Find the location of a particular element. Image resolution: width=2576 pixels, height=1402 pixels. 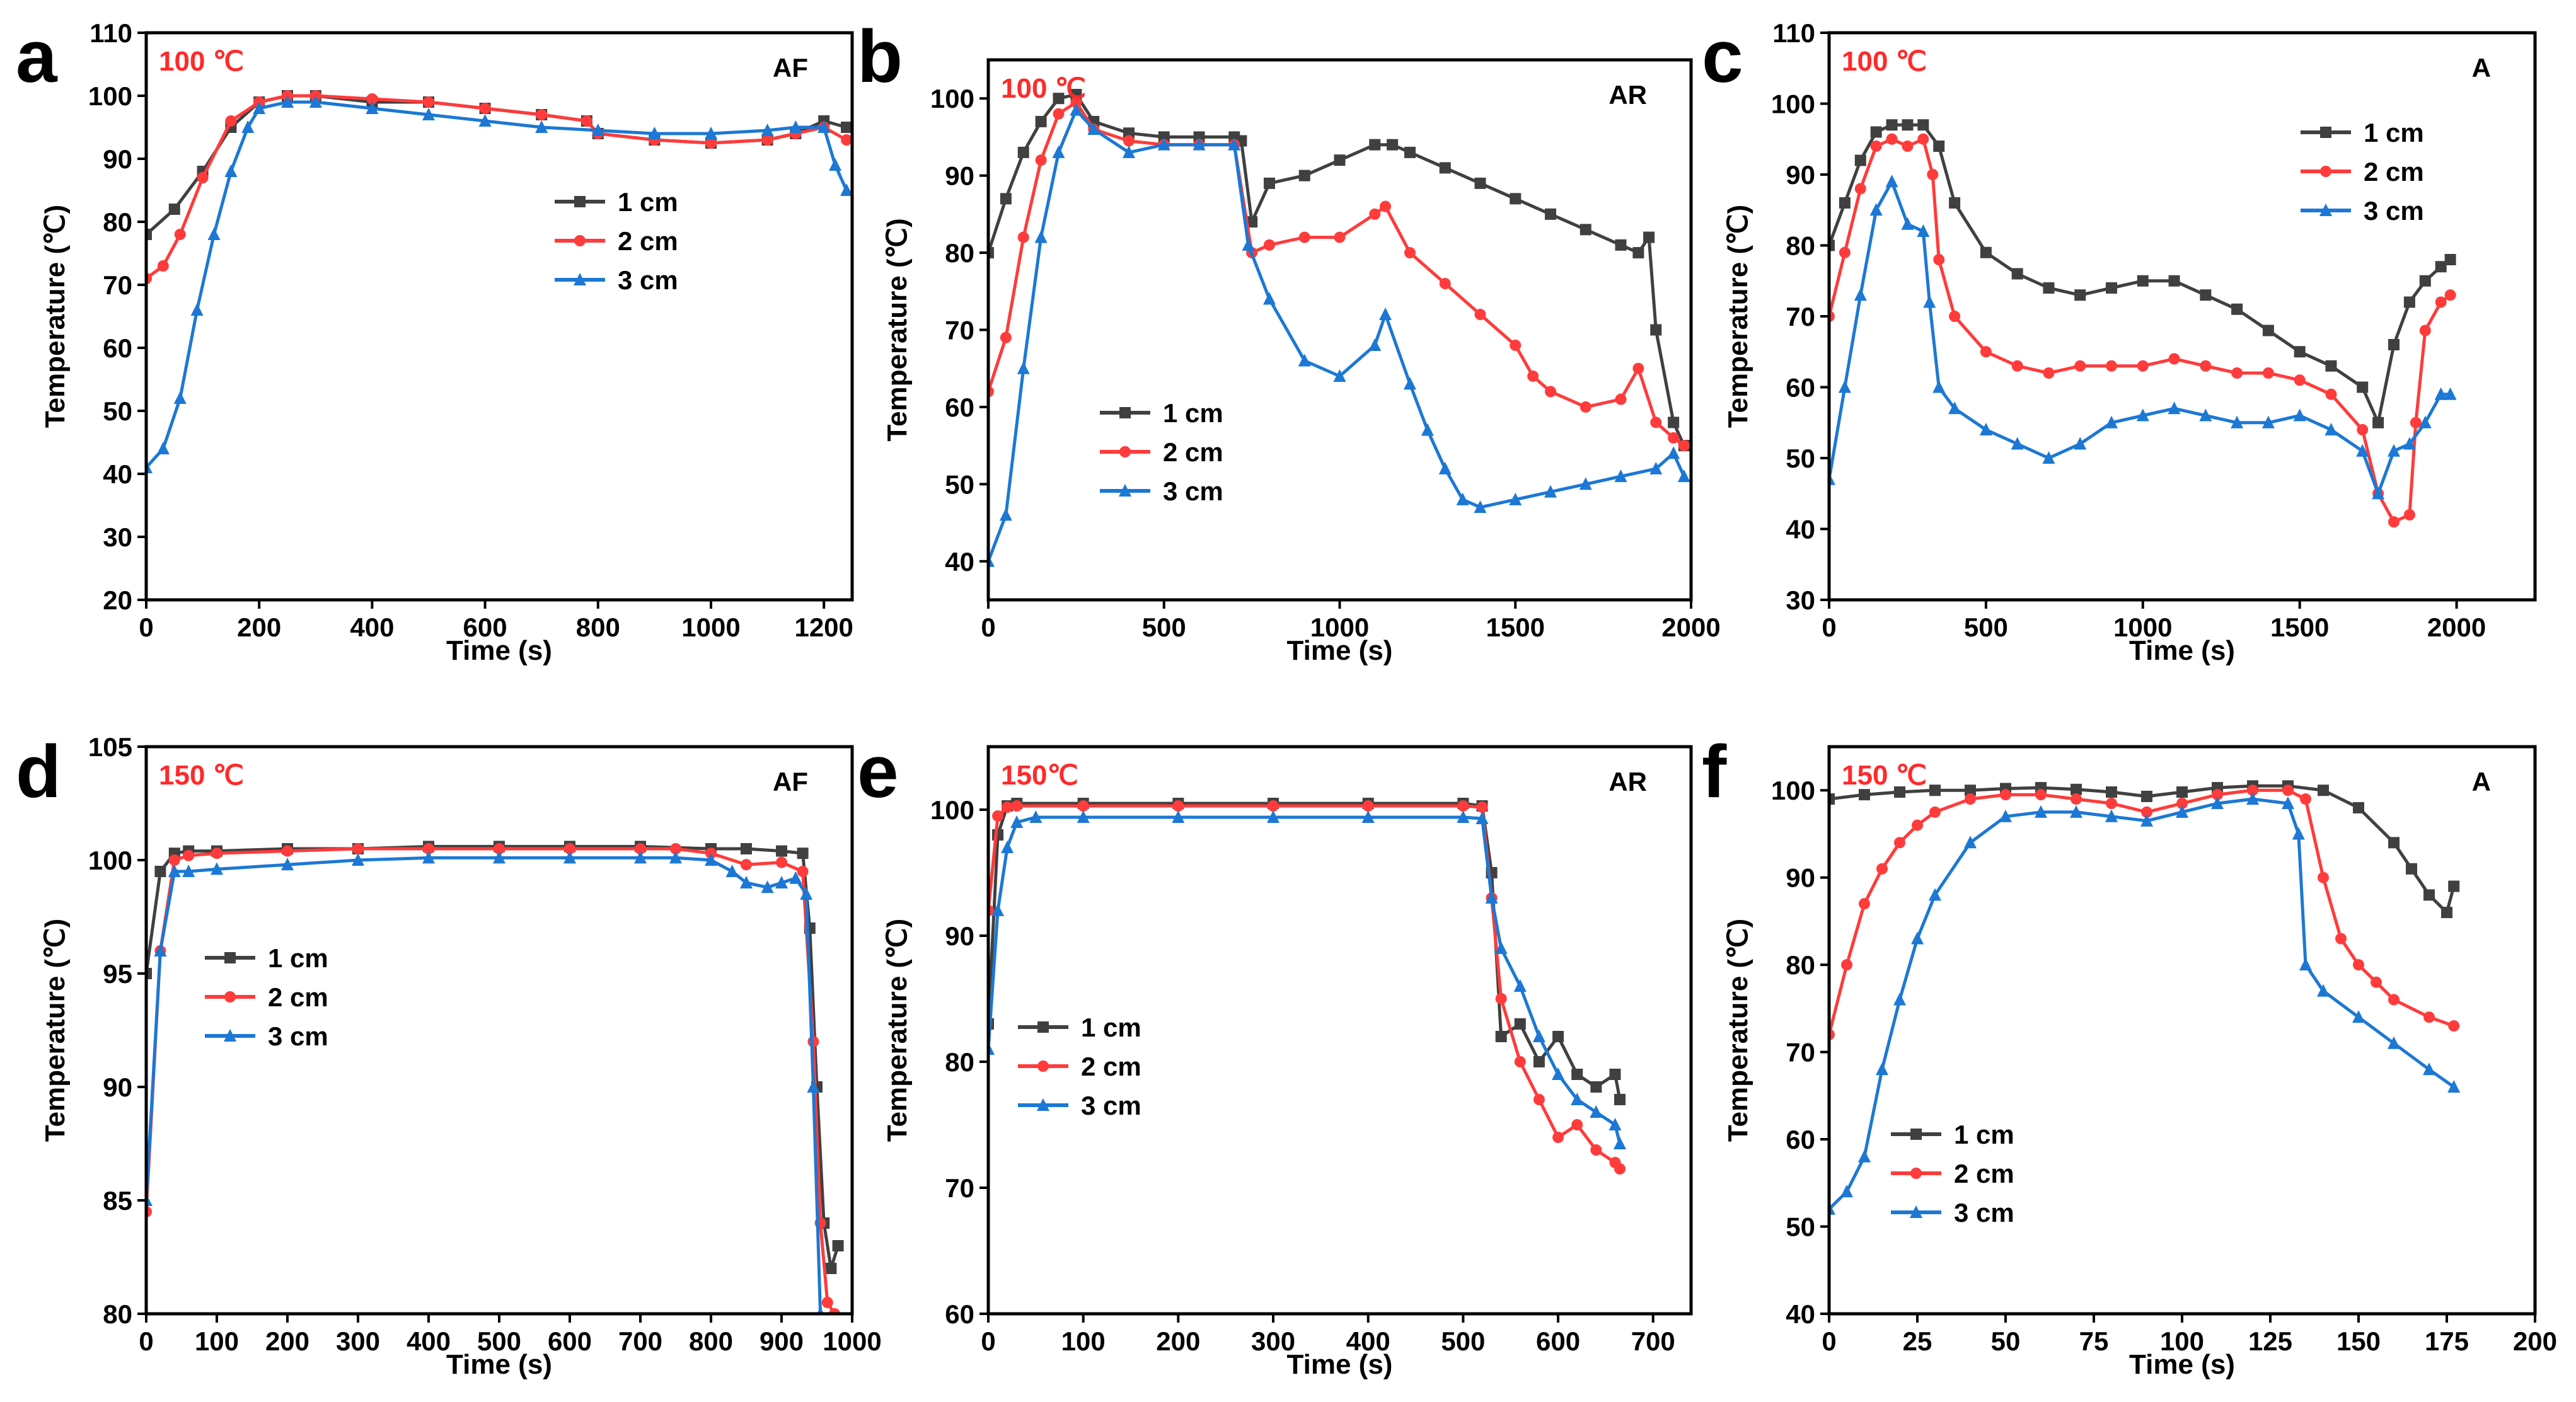

y-axis-title: Temperature (℃) is located at coordinates (1738, 316).